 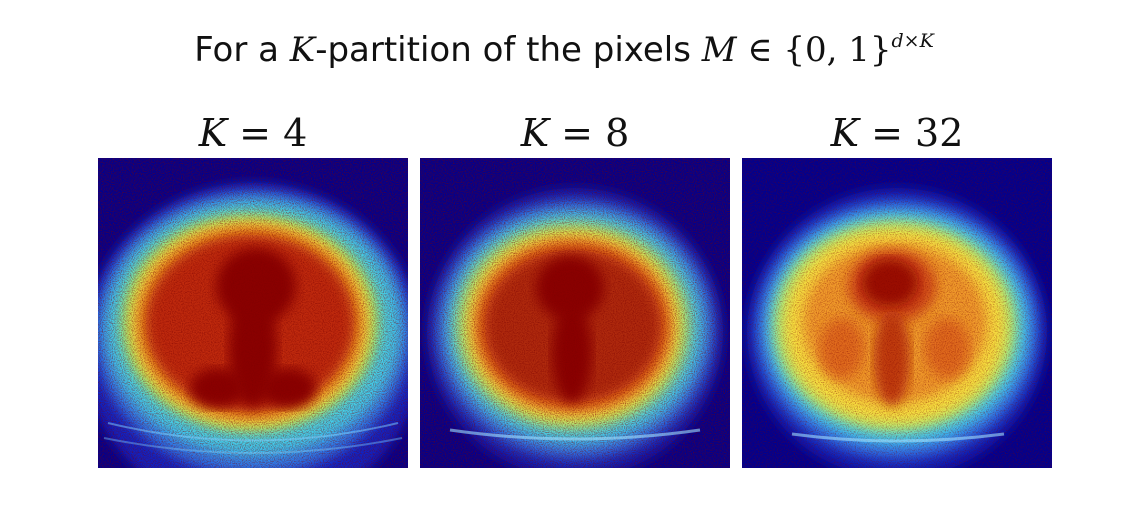 I want to click on title-m-variable: M, so click(x=719, y=50).